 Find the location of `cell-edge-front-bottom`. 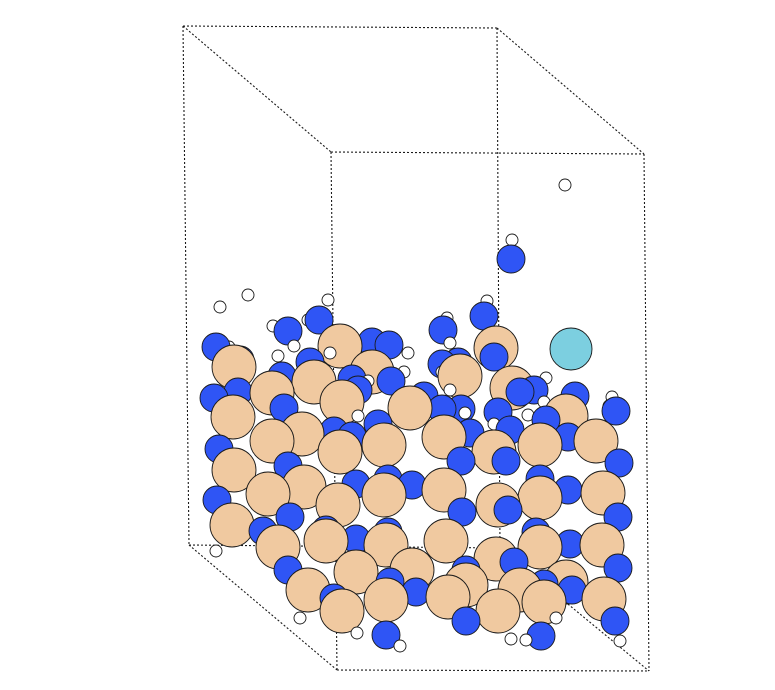

cell-edge-front-bottom is located at coordinates (493, 670).